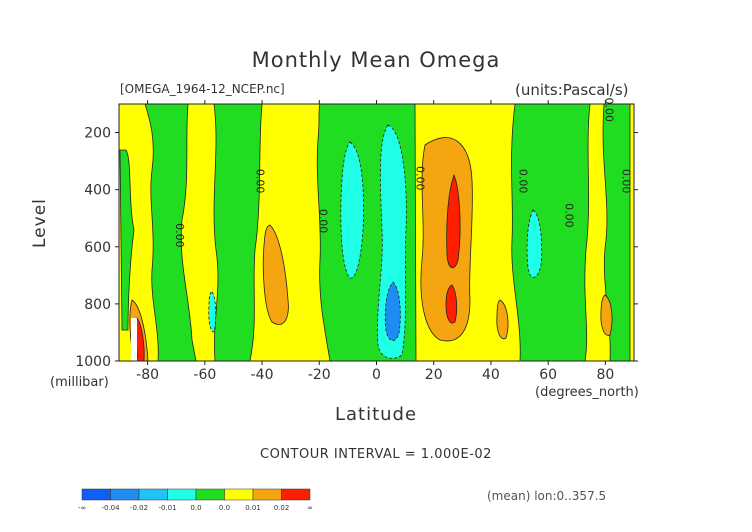 The width and height of the screenshot is (752, 532). Describe the element at coordinates (616, 232) in the screenshot. I see `green-region-far-east` at that location.